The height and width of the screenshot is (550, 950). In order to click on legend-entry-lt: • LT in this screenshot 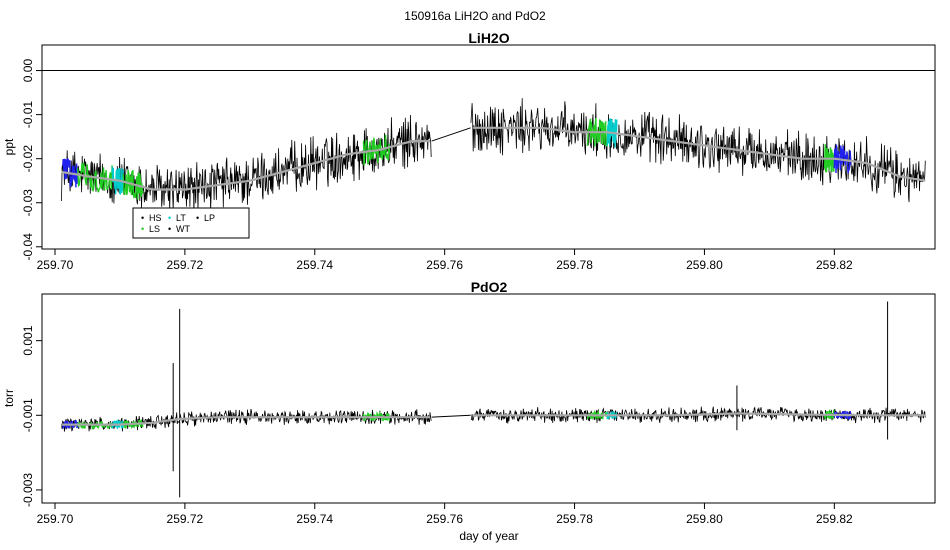, I will do `click(177, 218)`.